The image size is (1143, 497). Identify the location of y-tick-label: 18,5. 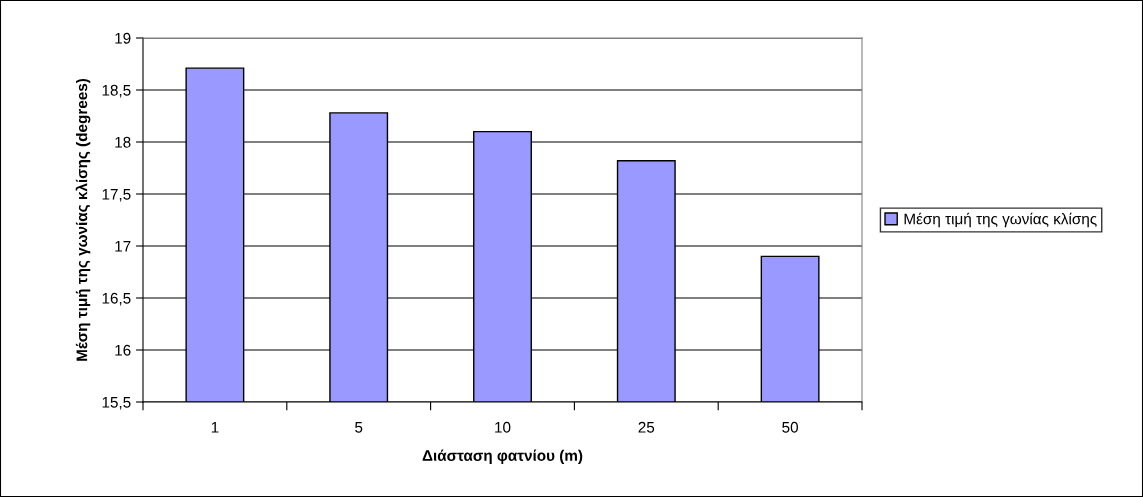
(116, 91).